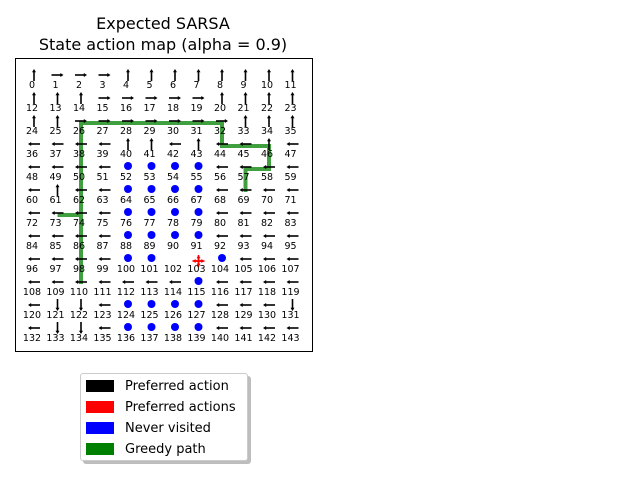 This screenshot has height=480, width=640. I want to click on state-label: 40, so click(126, 154).